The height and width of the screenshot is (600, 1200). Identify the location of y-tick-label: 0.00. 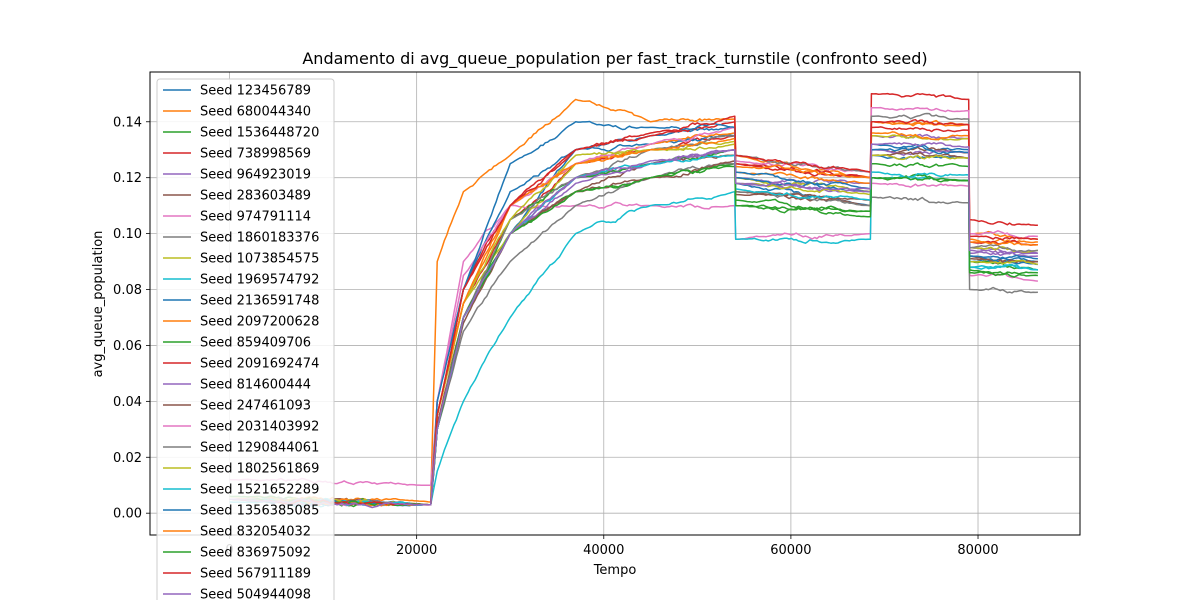
(127, 514).